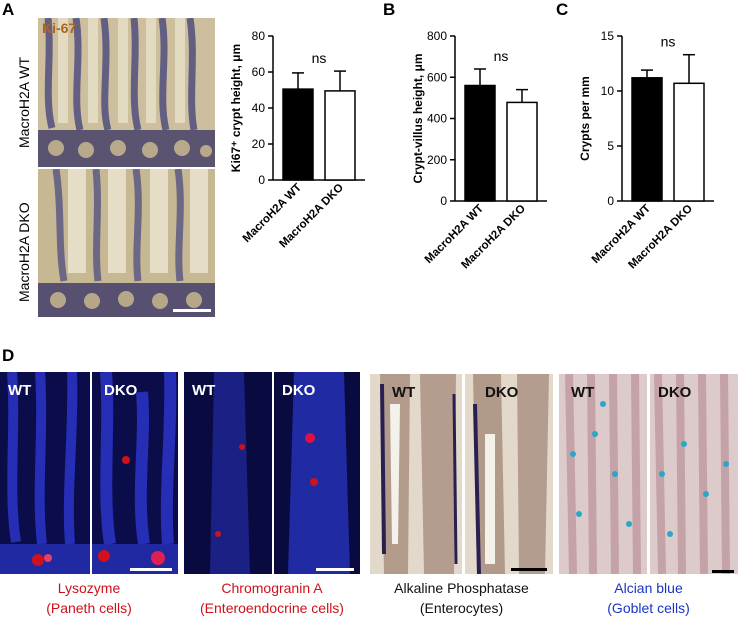 The height and width of the screenshot is (619, 739). I want to click on caption-line1: Alkaline Phosphatase, so click(461, 588).